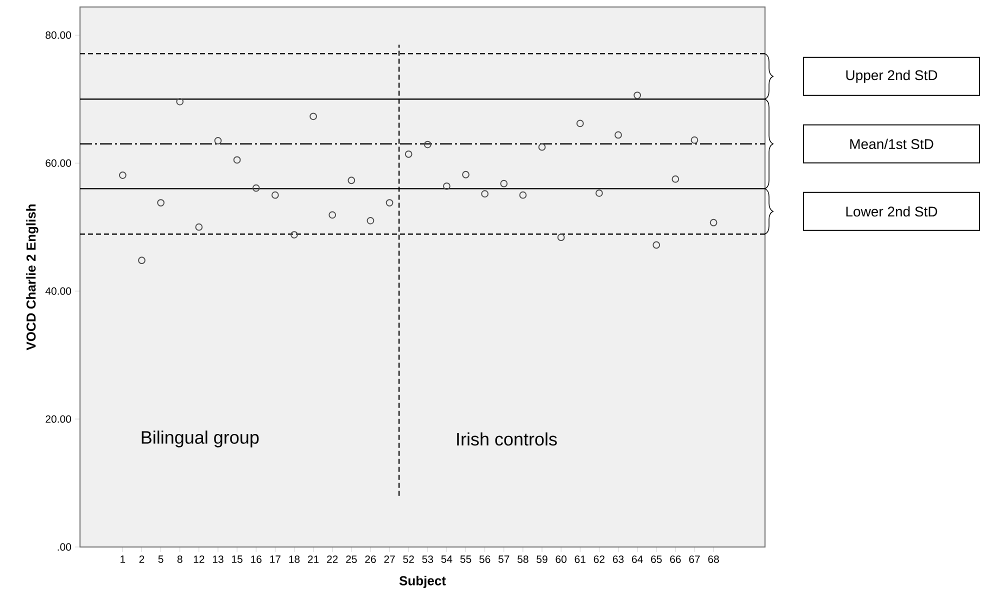 The image size is (984, 610). What do you see at coordinates (892, 76) in the screenshot?
I see `text: Upper 2nd StD` at bounding box center [892, 76].